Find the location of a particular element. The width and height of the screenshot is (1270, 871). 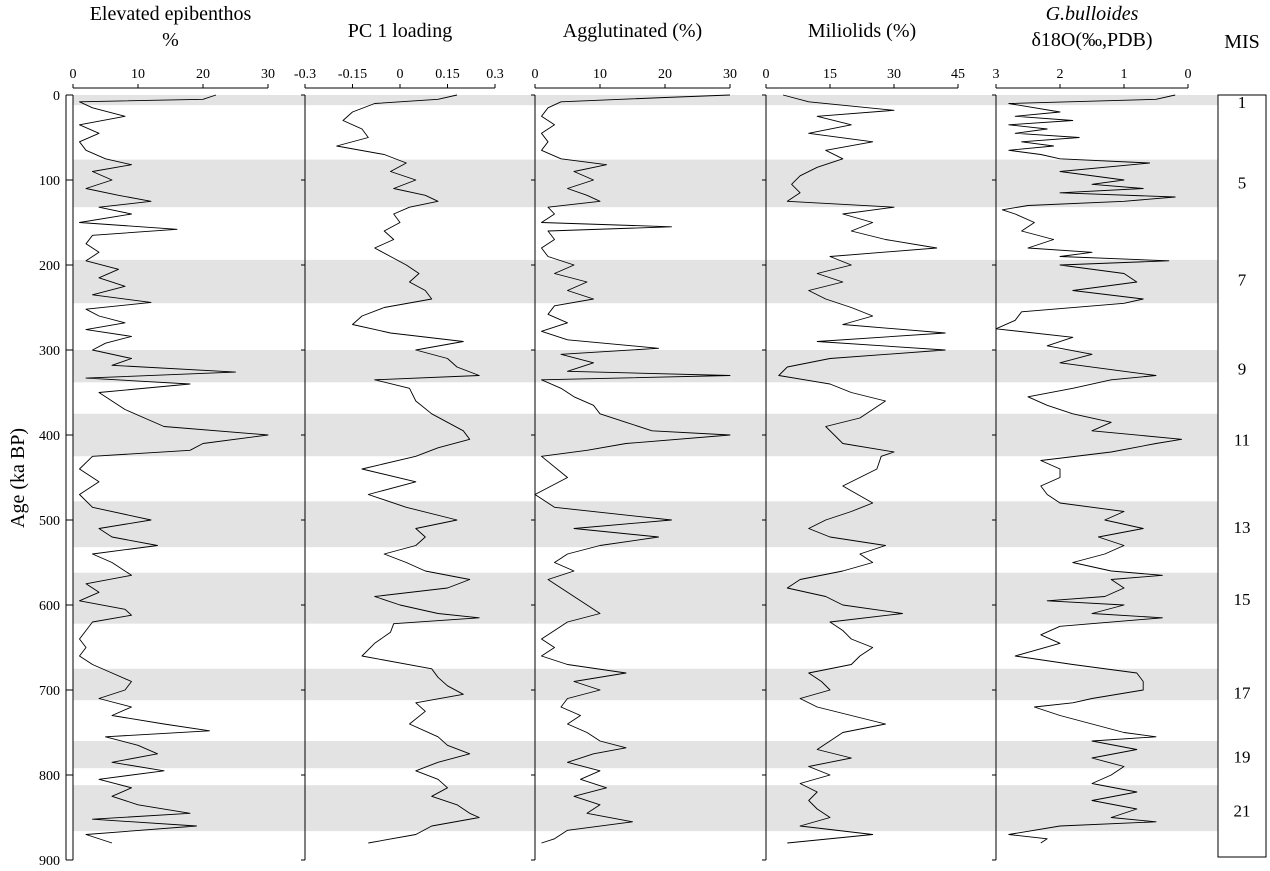

panel-elevated-tick-label-2: 20 is located at coordinates (203, 74).